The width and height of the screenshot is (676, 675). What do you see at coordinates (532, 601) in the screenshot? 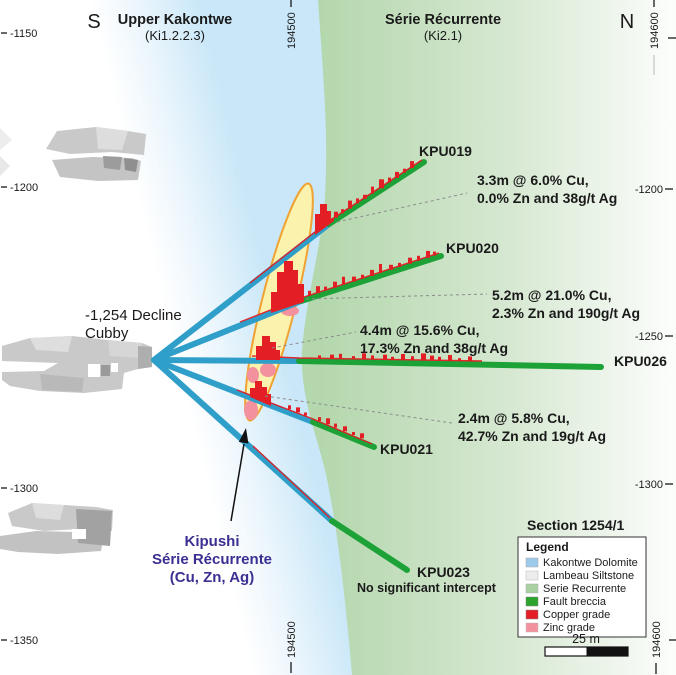
I see `legend-swatch-fault-breccia` at bounding box center [532, 601].